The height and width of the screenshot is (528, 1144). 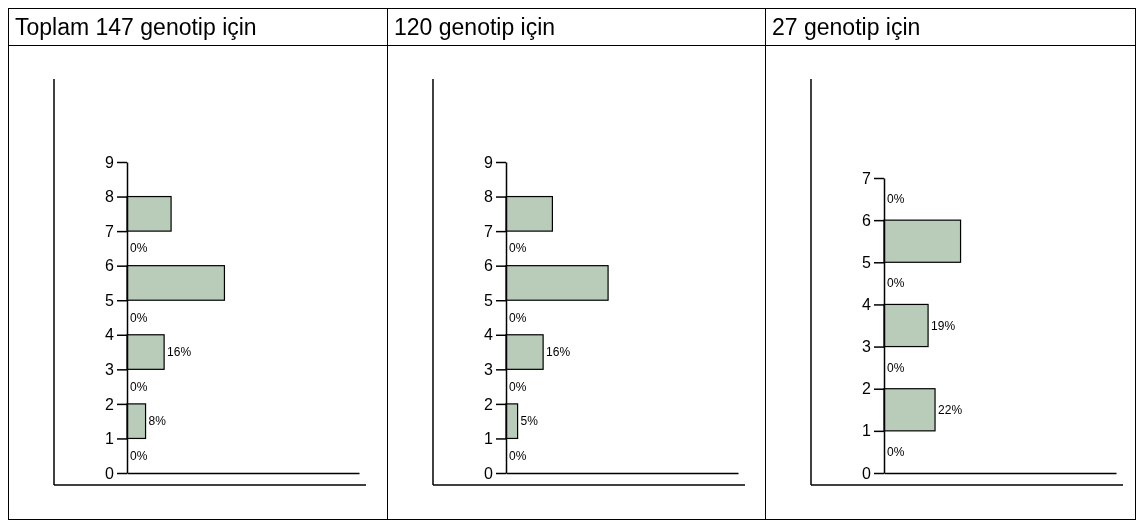 I want to click on chart-title: 27 genotip için, so click(x=950, y=27).